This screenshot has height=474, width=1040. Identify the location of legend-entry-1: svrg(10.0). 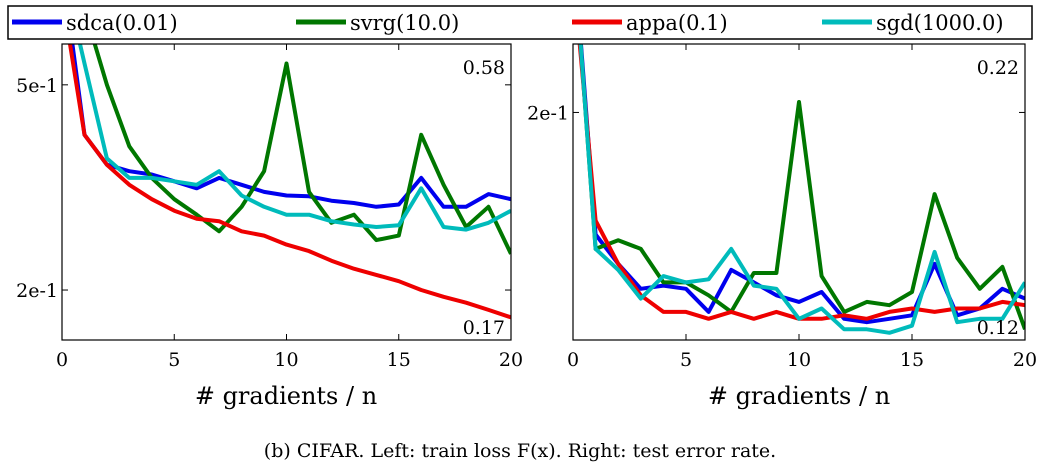
(377, 23).